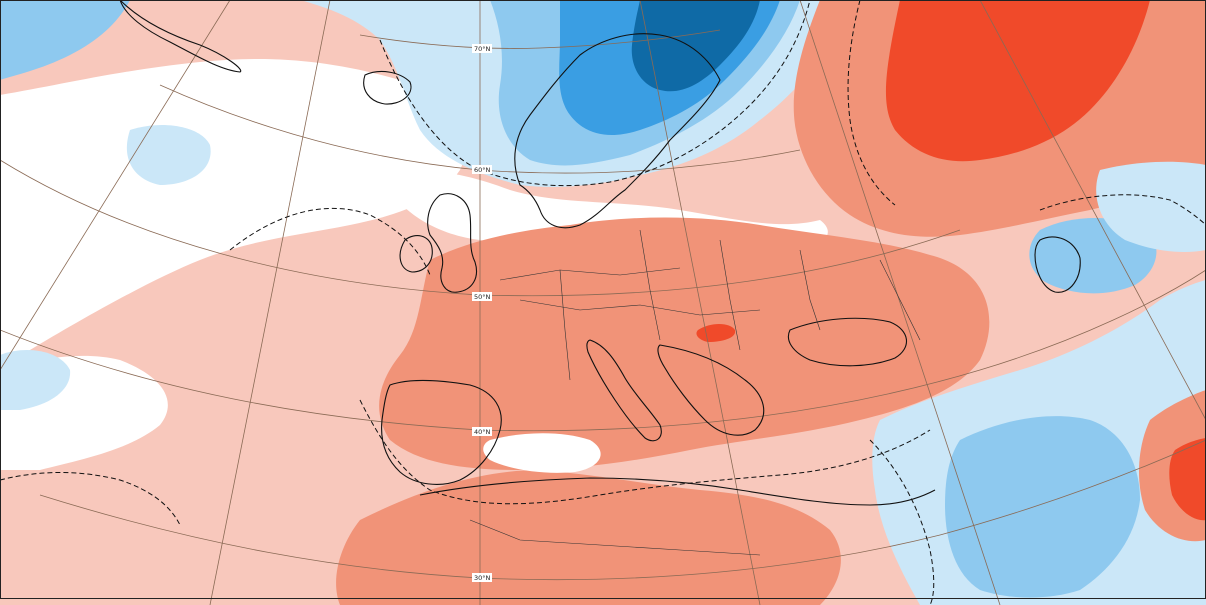  Describe the element at coordinates (1042, 507) in the screenshot. I see `cold-region-middle-east` at that location.